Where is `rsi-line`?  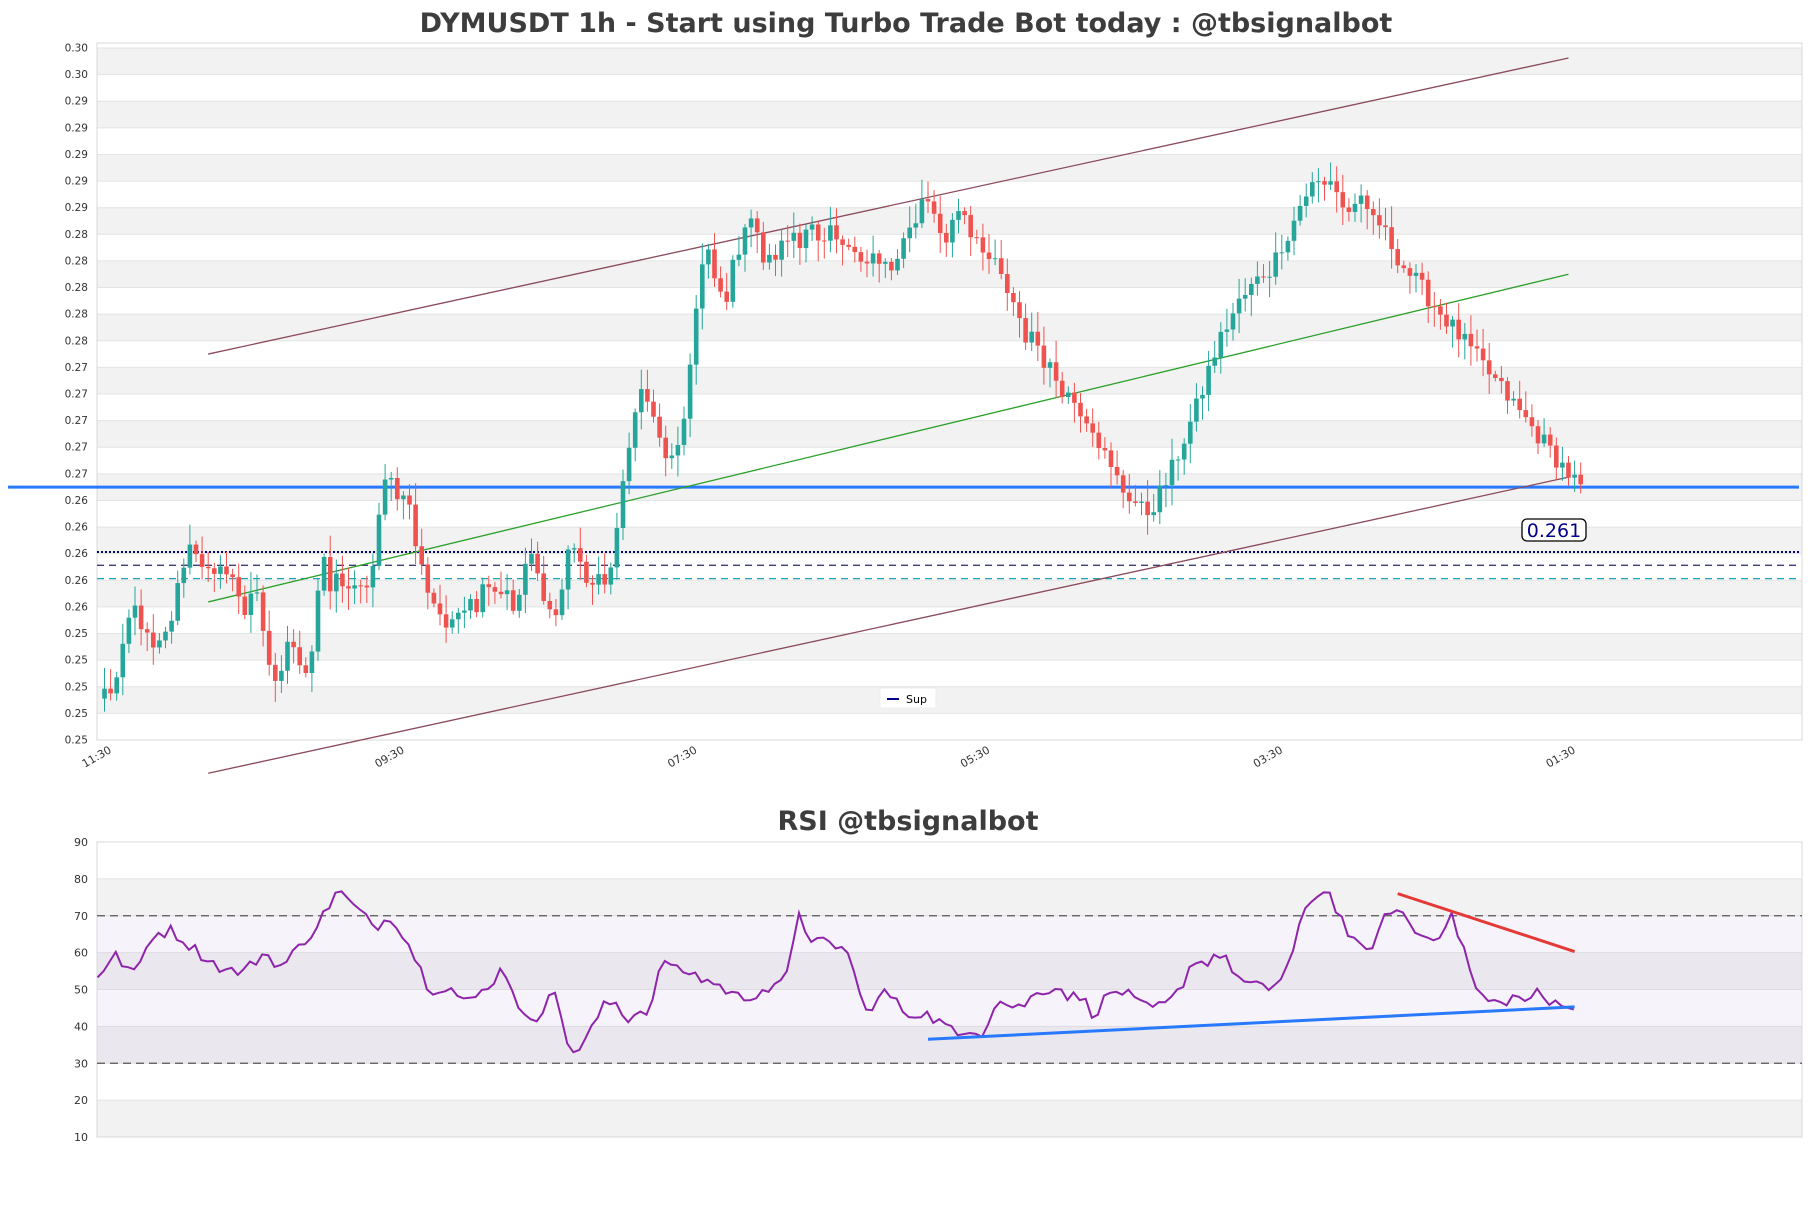 rsi-line is located at coordinates (835, 972).